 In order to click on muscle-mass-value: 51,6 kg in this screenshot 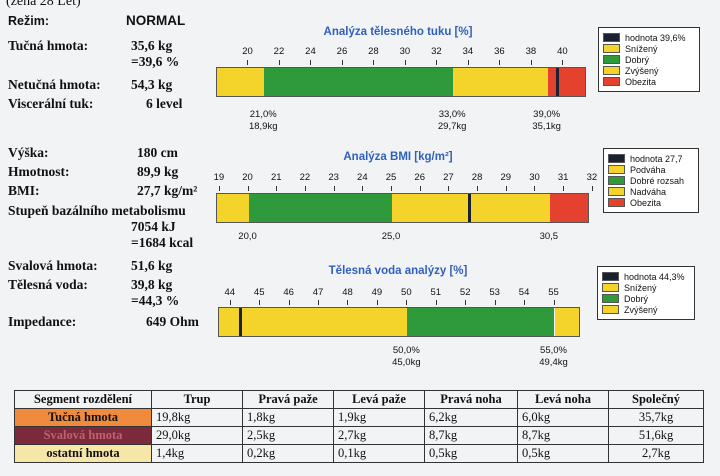, I will do `click(152, 265)`.